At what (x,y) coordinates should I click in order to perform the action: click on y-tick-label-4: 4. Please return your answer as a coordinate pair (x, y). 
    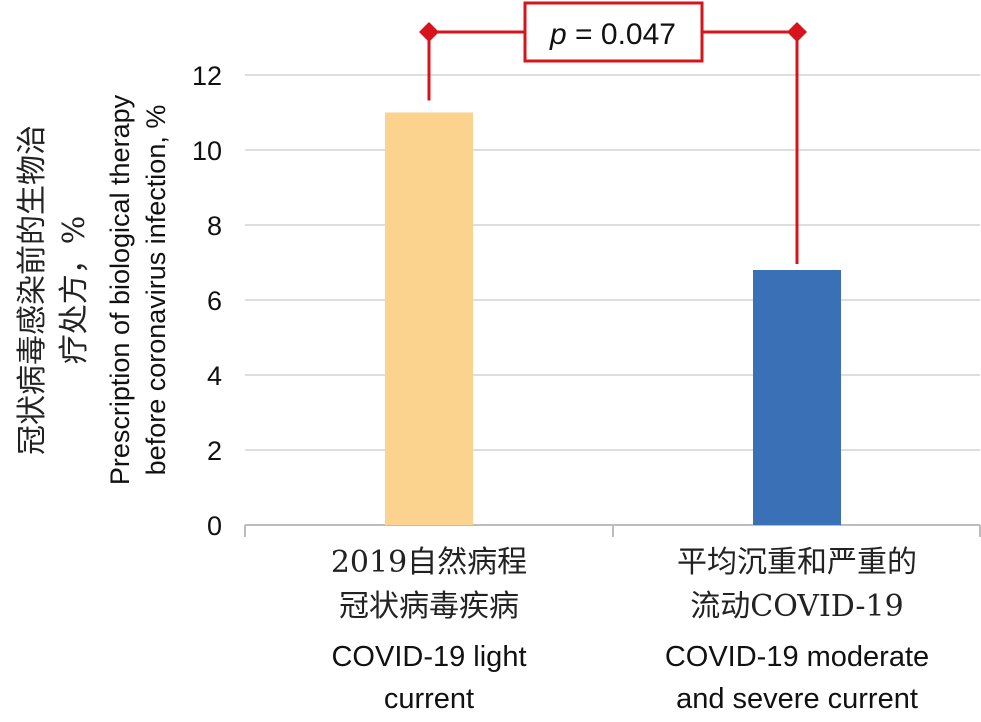
    Looking at the image, I should click on (214, 376).